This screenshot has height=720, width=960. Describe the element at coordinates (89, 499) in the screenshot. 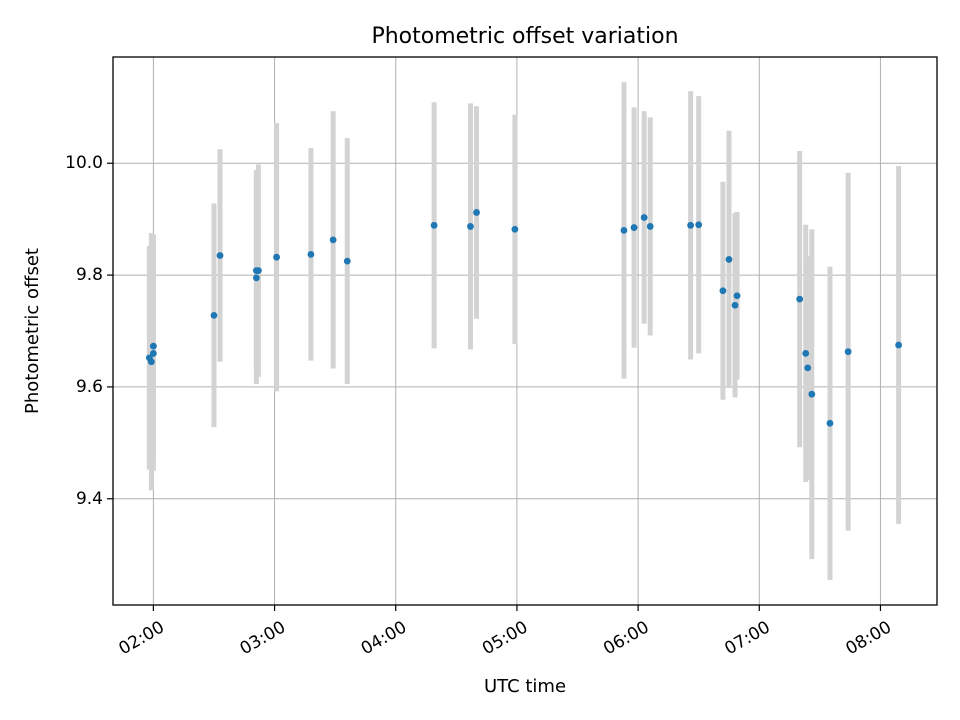

I see `y-tick-label: 9.4` at that location.